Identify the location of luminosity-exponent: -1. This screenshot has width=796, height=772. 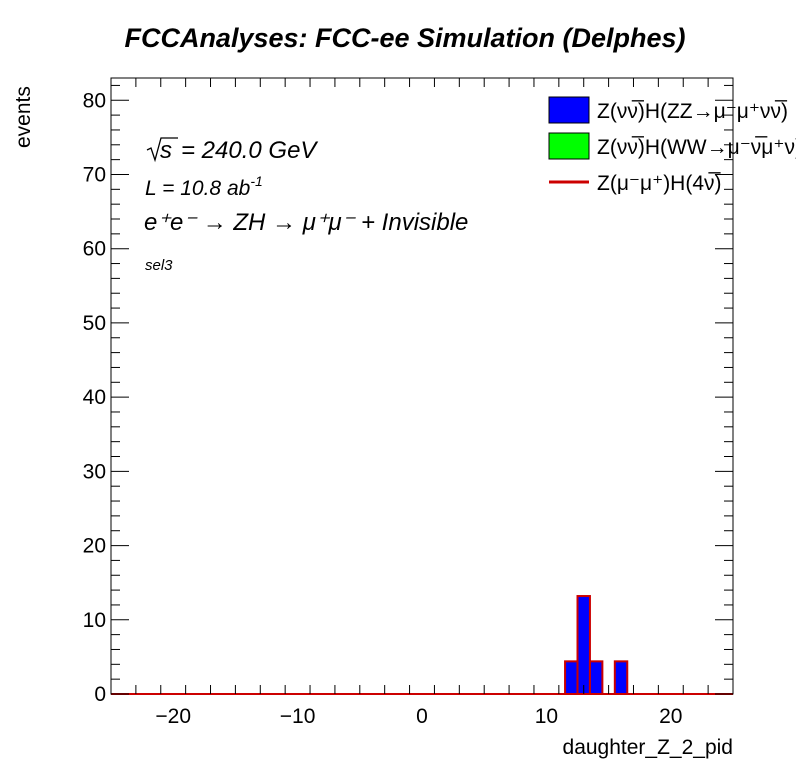
(256, 181).